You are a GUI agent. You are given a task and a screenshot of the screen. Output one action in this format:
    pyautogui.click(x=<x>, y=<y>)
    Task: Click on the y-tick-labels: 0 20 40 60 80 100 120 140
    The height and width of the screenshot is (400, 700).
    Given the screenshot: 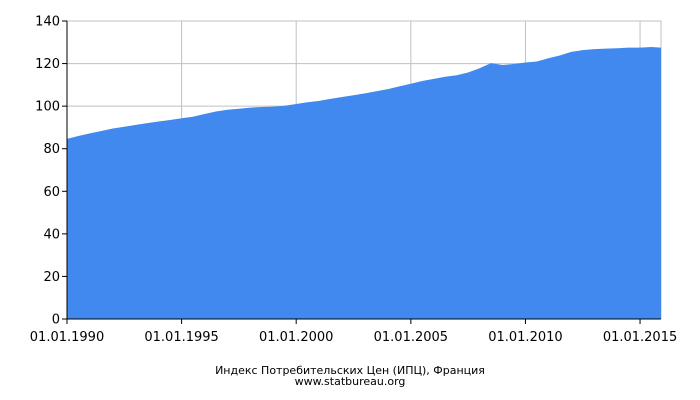 What is the action you would take?
    pyautogui.click(x=47, y=171)
    